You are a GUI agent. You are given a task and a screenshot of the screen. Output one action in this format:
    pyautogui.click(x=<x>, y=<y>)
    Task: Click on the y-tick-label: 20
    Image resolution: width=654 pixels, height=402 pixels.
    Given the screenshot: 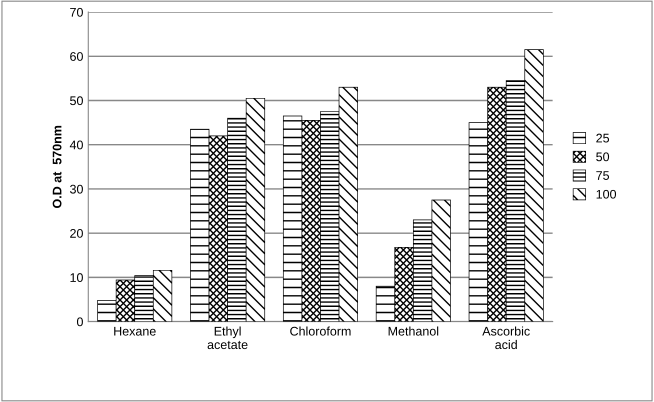 What is the action you would take?
    pyautogui.click(x=76, y=233)
    